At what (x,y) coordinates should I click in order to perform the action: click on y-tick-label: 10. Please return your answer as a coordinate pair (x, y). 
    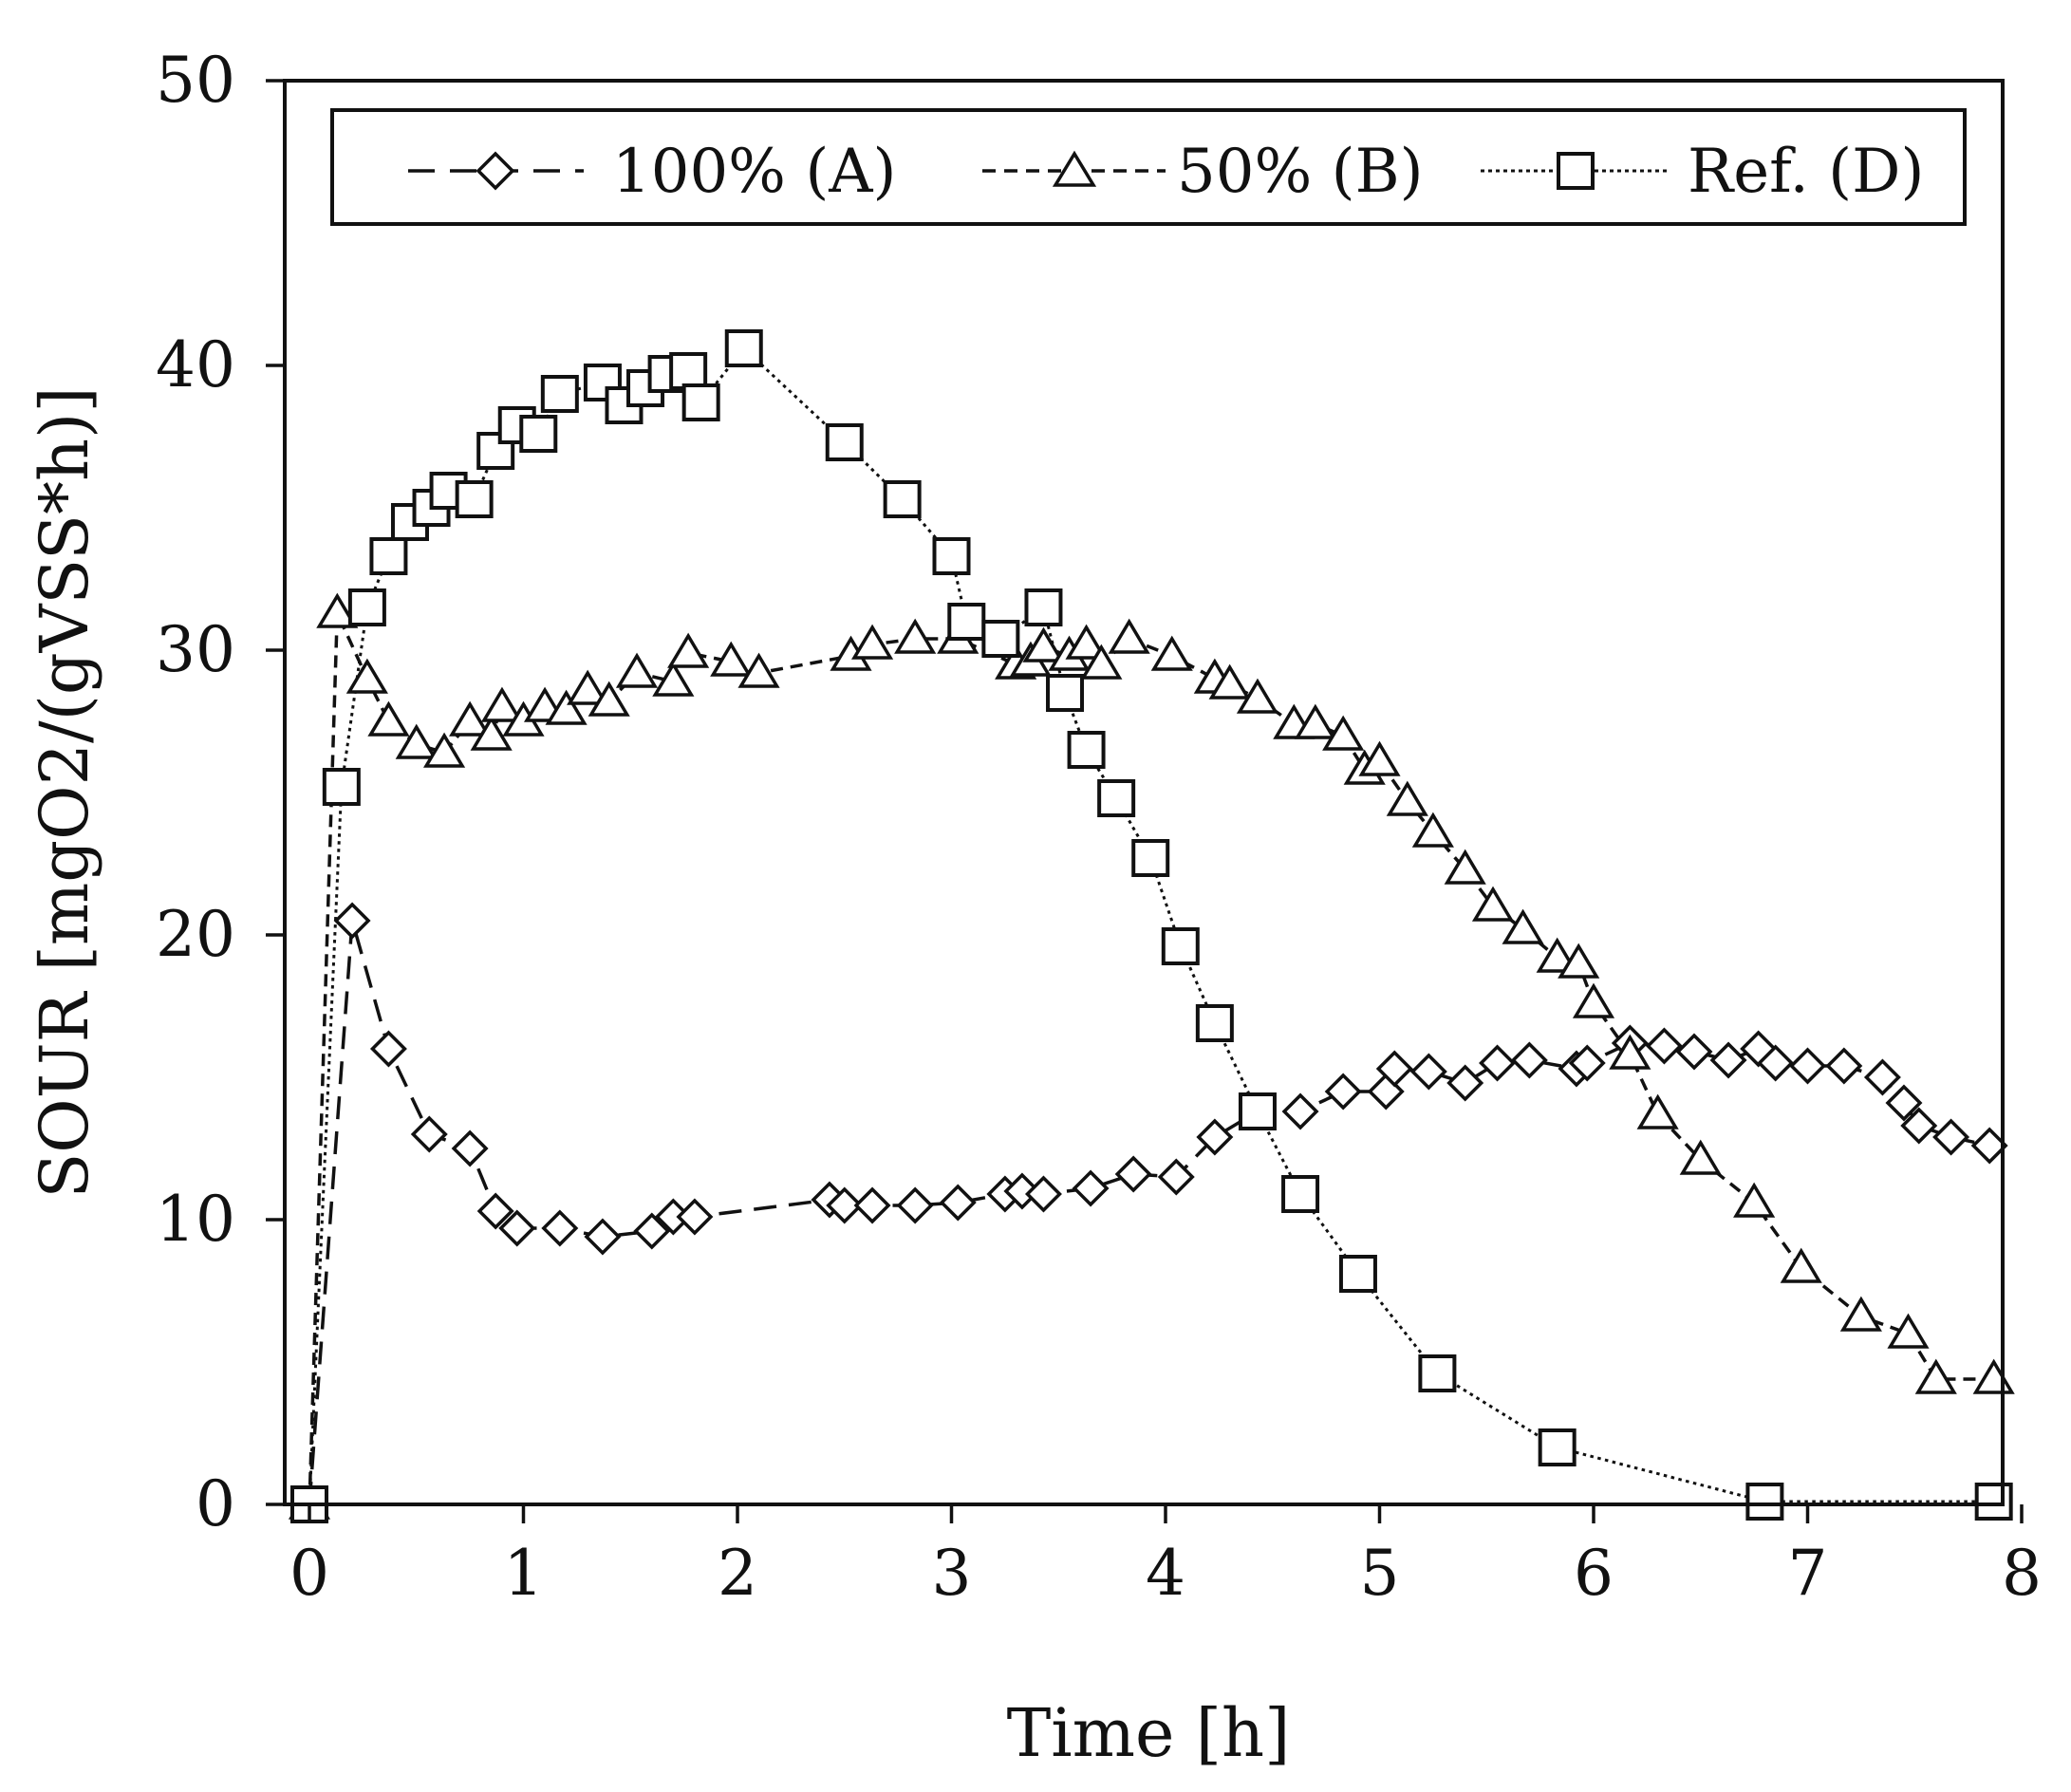
    Looking at the image, I should click on (196, 1219).